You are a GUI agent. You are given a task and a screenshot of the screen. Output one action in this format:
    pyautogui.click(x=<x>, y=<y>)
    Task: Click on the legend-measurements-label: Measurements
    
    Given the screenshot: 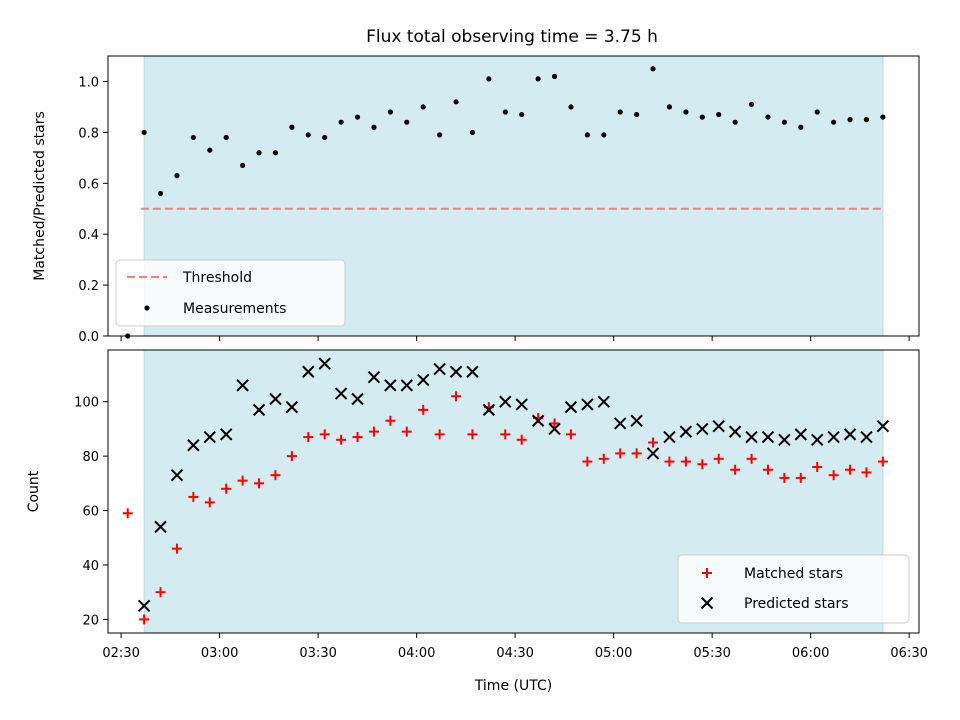 What is the action you would take?
    pyautogui.click(x=234, y=309)
    